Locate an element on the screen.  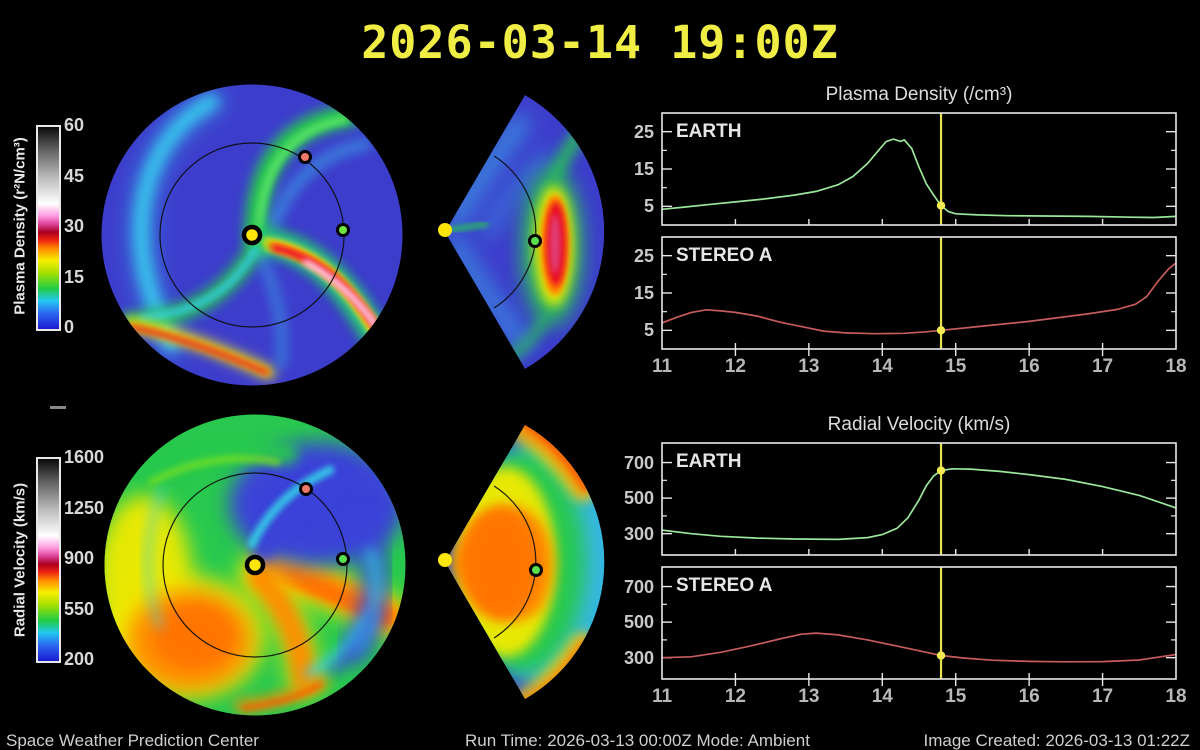
density-colorbar-label: Plasma Density (r²N/cm³) is located at coordinates (20, 226).